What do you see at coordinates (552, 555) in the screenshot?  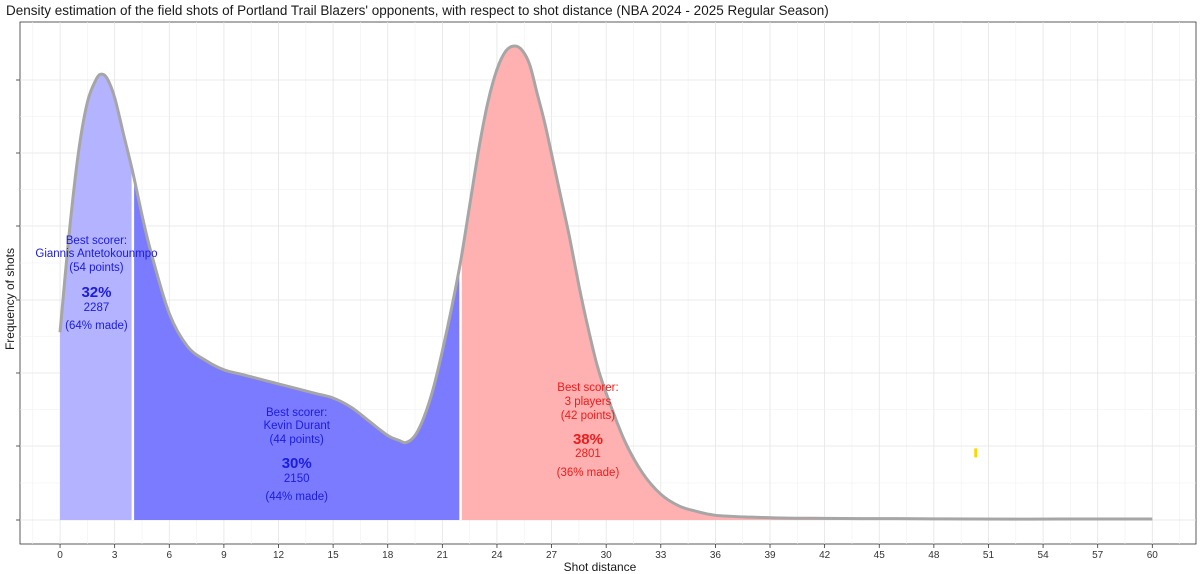 I see `x-tick-label: 27` at bounding box center [552, 555].